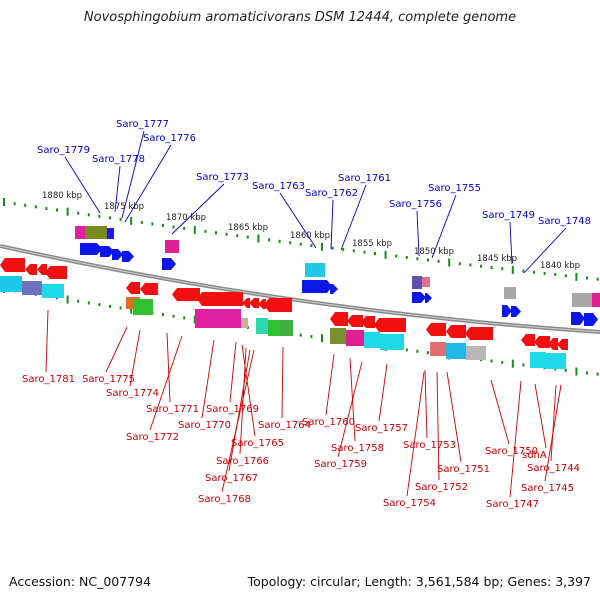 The width and height of the screenshot is (600, 600). What do you see at coordinates (357, 448) in the screenshot?
I see `bottom-gene-label: Saro_1758` at bounding box center [357, 448].